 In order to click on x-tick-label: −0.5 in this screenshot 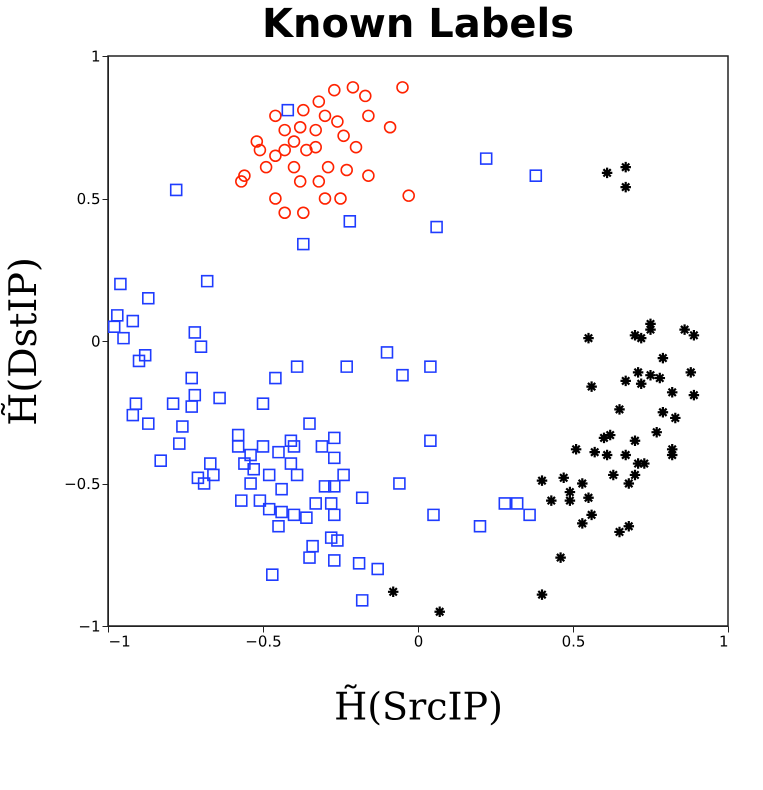, I will do `click(263, 641)`.